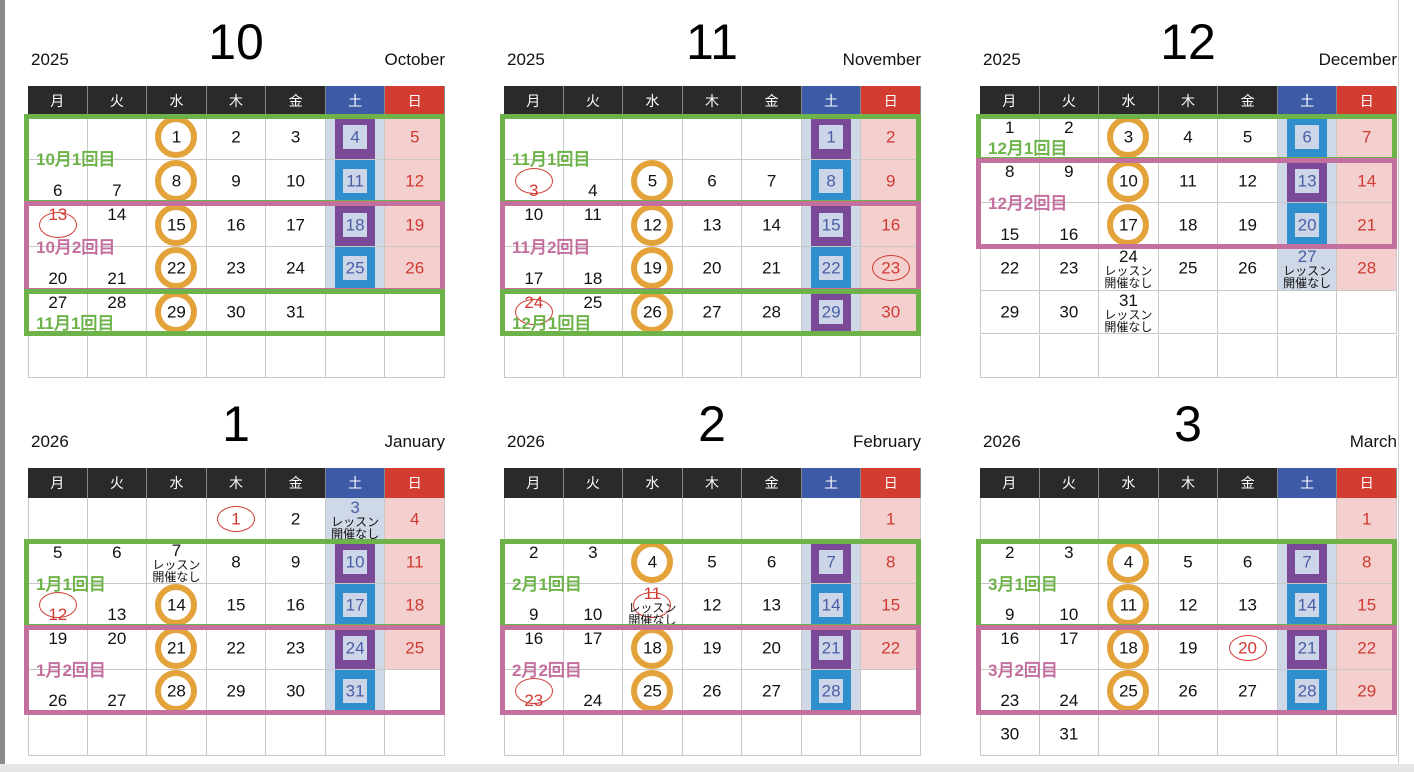 This screenshot has height=772, width=1414. What do you see at coordinates (1307, 269) in the screenshot?
I see `day-cell: 27 レッスン 開催なし` at bounding box center [1307, 269].